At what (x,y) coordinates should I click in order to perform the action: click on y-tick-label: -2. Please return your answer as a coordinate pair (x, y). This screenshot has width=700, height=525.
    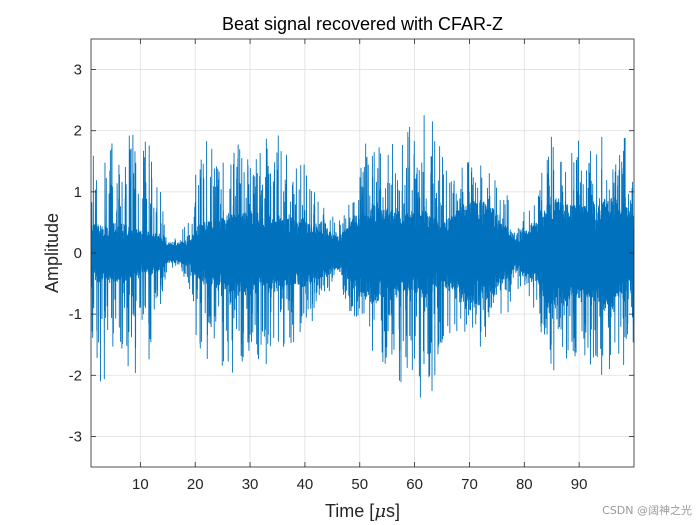
    Looking at the image, I should click on (75, 375).